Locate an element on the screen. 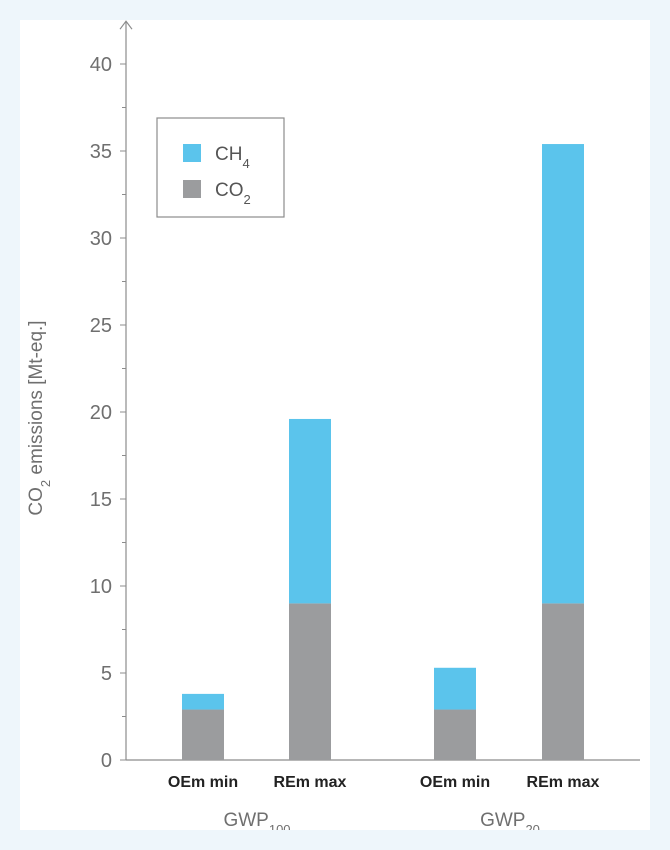 The image size is (670, 850). y-tick-label: 0 is located at coordinates (106, 761).